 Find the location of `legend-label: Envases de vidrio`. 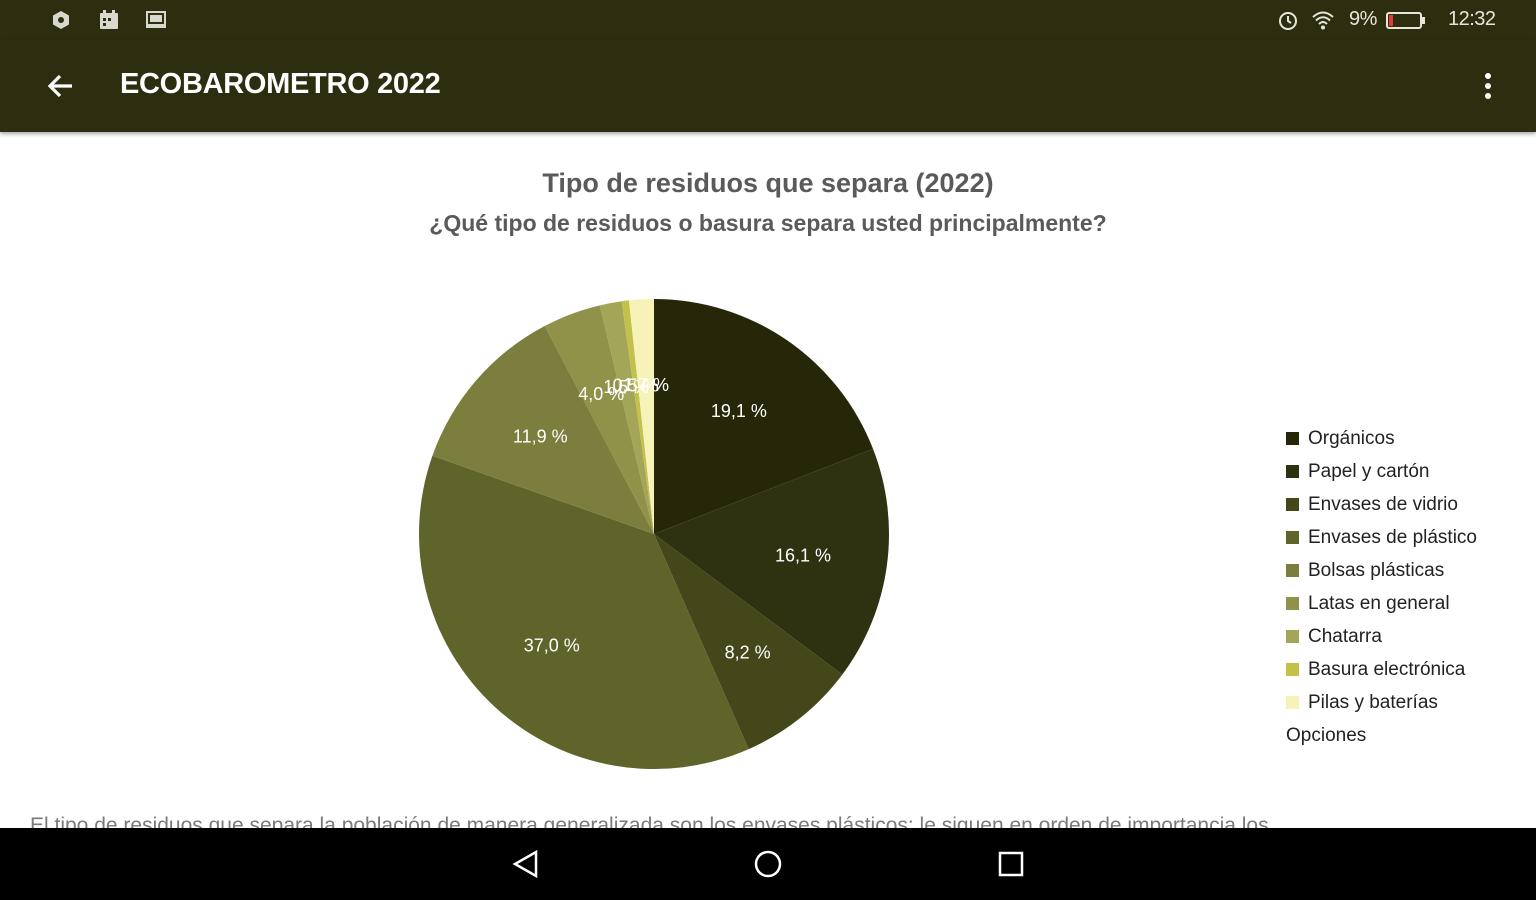

legend-label: Envases de vidrio is located at coordinates (1383, 504).